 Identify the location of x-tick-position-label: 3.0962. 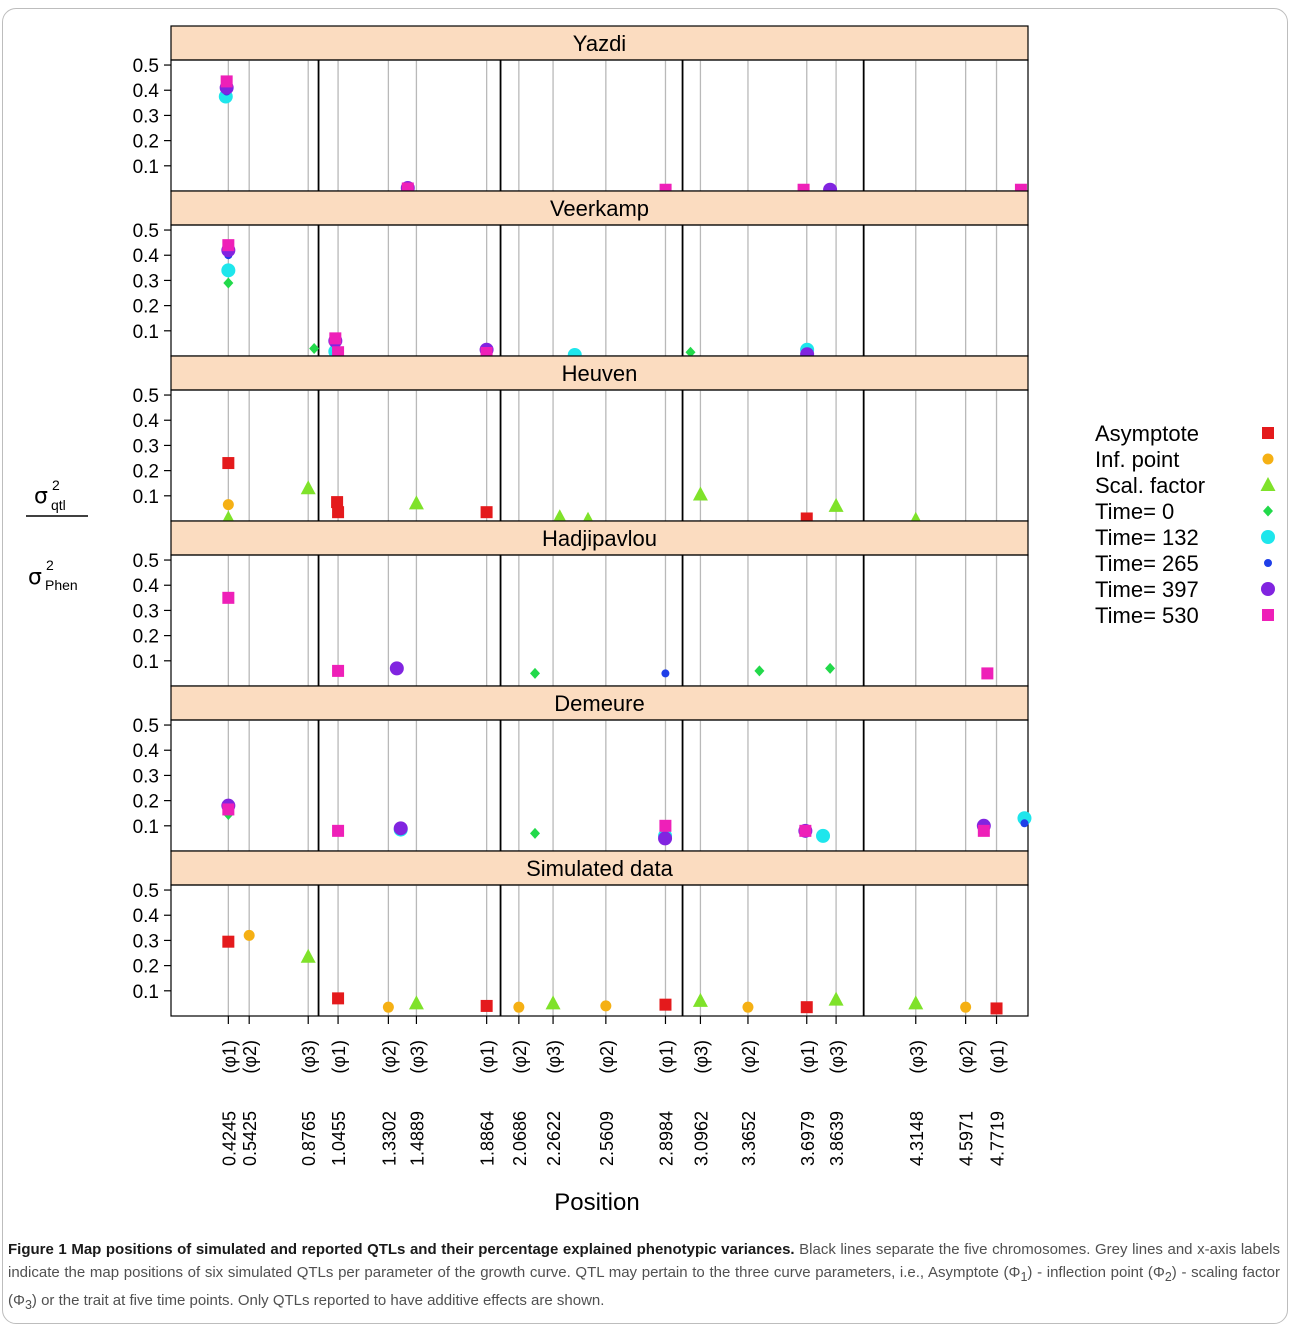
(701, 1138).